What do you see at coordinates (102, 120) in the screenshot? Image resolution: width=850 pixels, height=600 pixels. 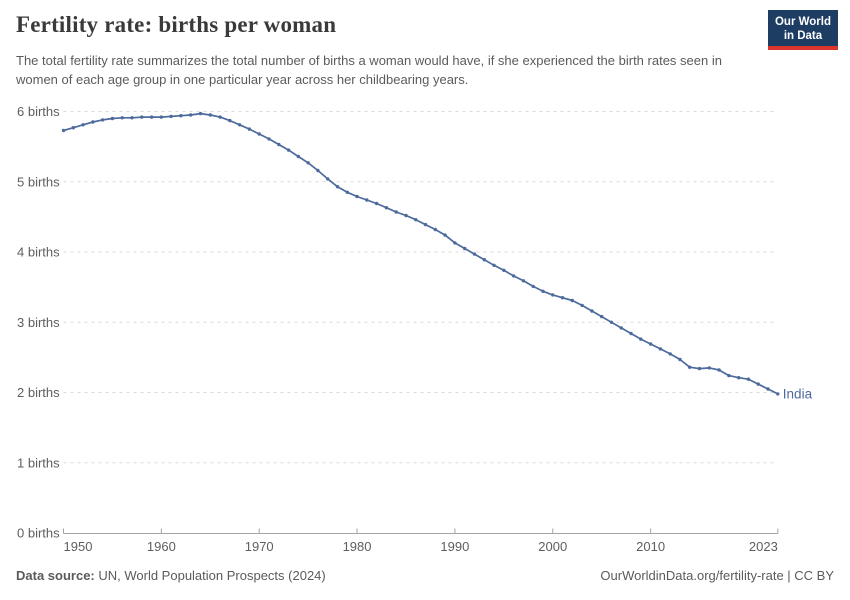 I see `india-point-1954` at bounding box center [102, 120].